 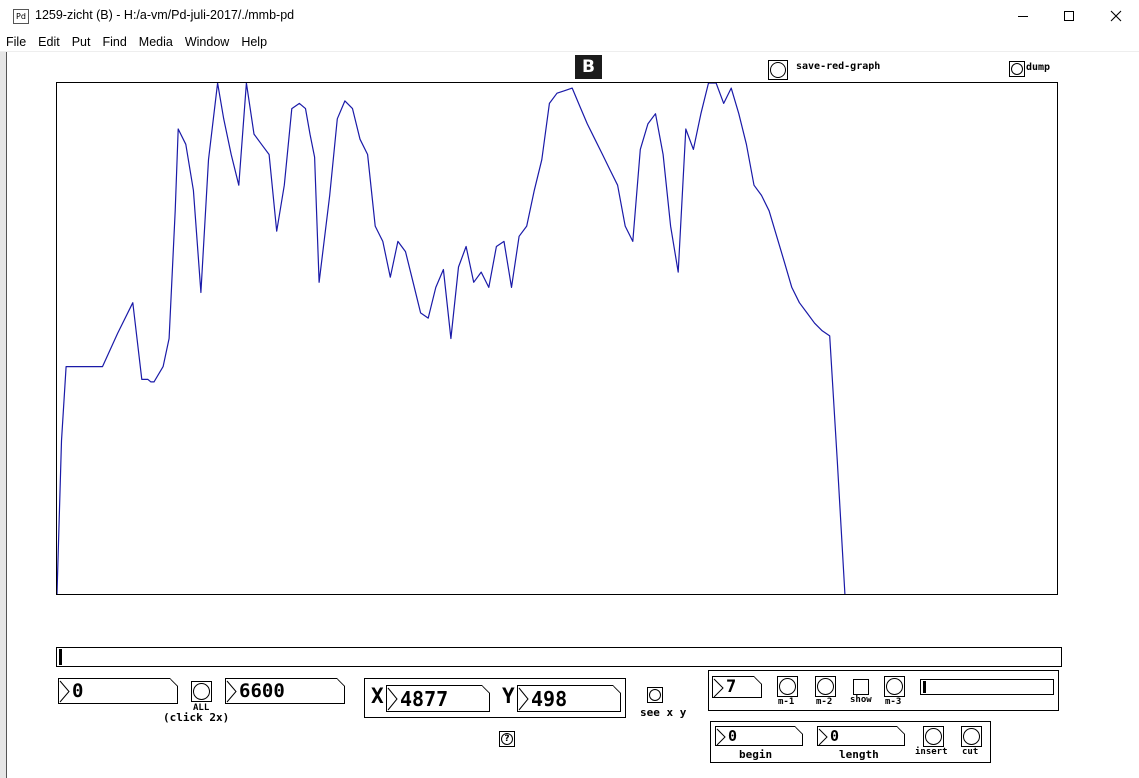 What do you see at coordinates (859, 754) in the screenshot?
I see `length-label: length` at bounding box center [859, 754].